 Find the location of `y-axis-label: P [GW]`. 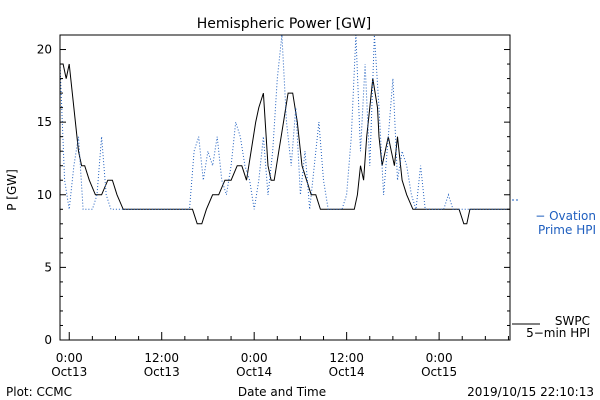

y-axis-label: P [GW] is located at coordinates (12, 190).